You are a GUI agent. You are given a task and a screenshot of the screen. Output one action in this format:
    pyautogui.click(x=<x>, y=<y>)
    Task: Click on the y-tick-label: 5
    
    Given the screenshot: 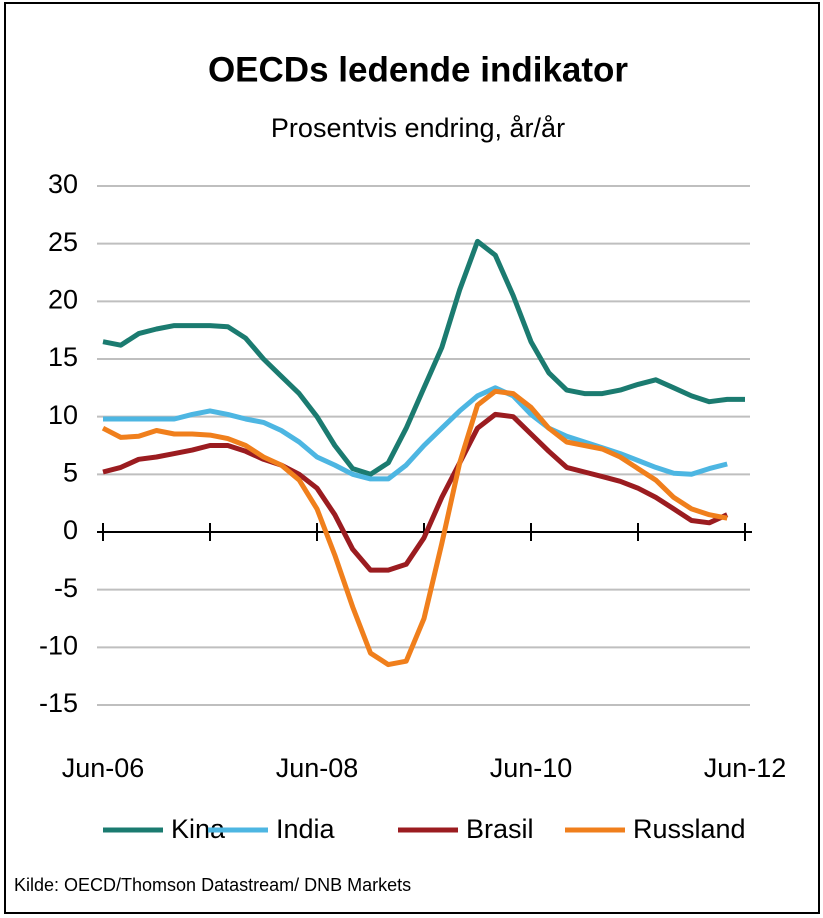 What is the action you would take?
    pyautogui.click(x=70, y=472)
    